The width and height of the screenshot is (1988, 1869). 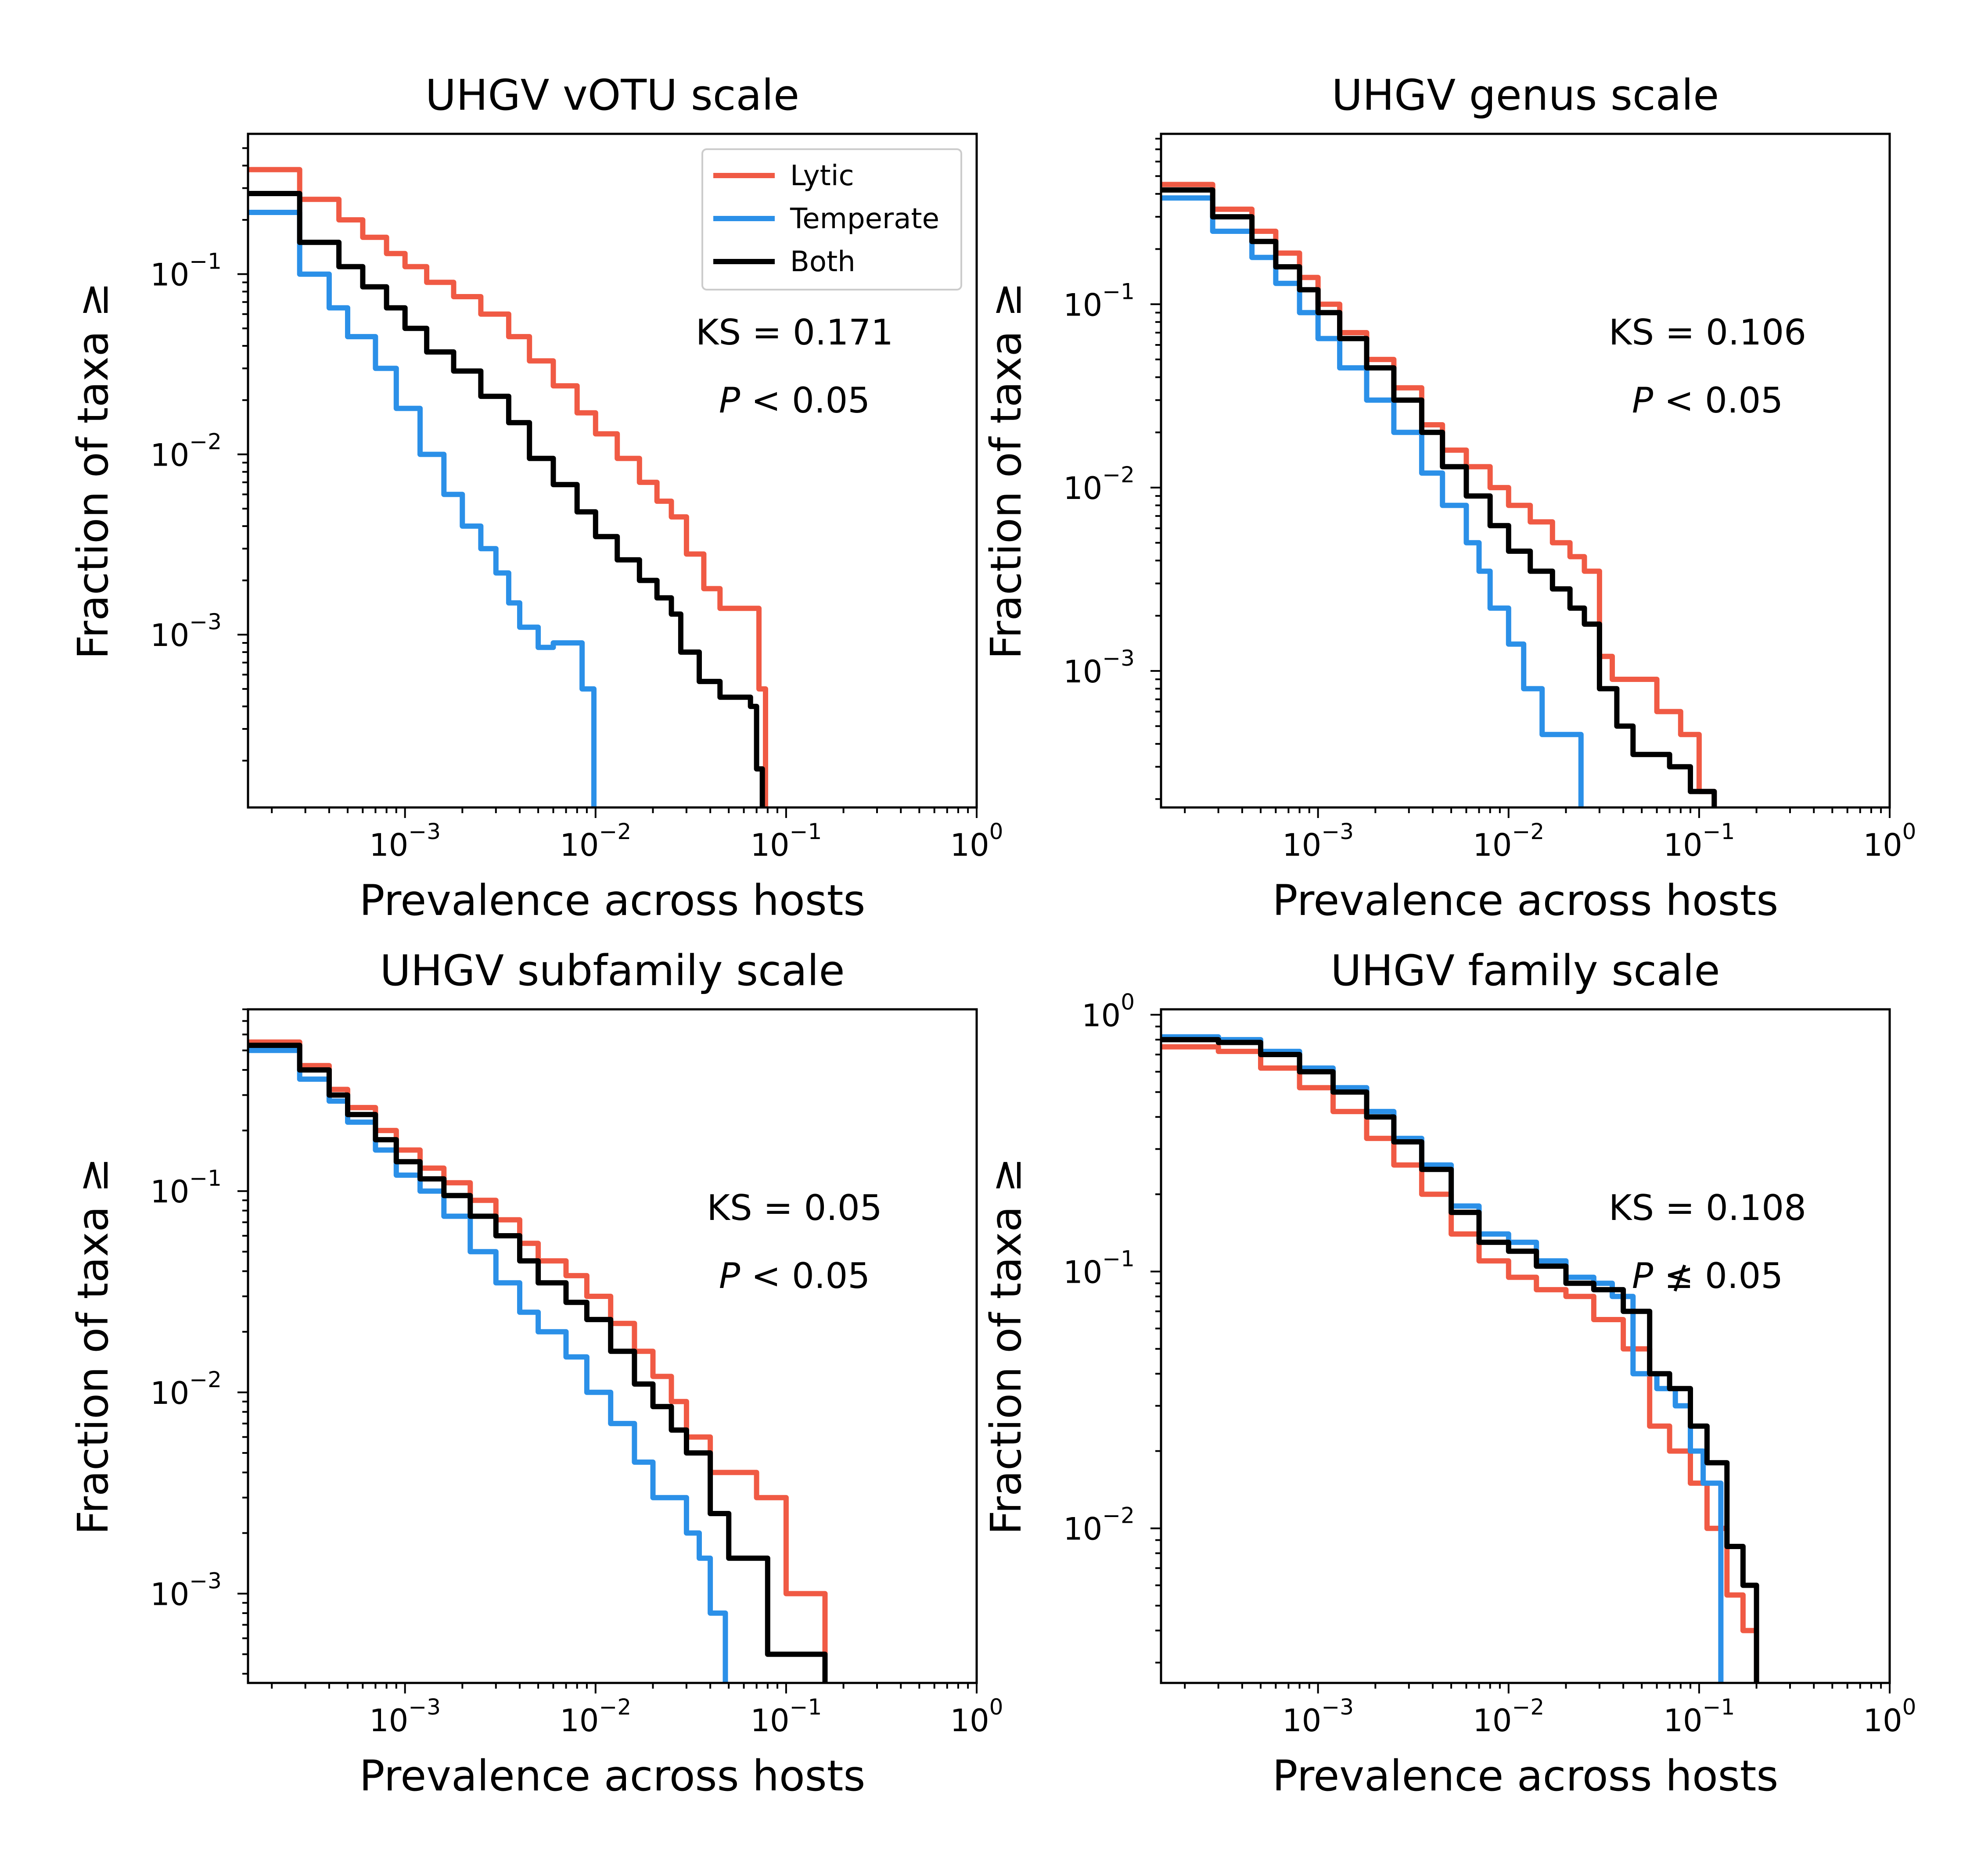 What do you see at coordinates (1525, 95) in the screenshot?
I see `panel-title: UHGV genus scale` at bounding box center [1525, 95].